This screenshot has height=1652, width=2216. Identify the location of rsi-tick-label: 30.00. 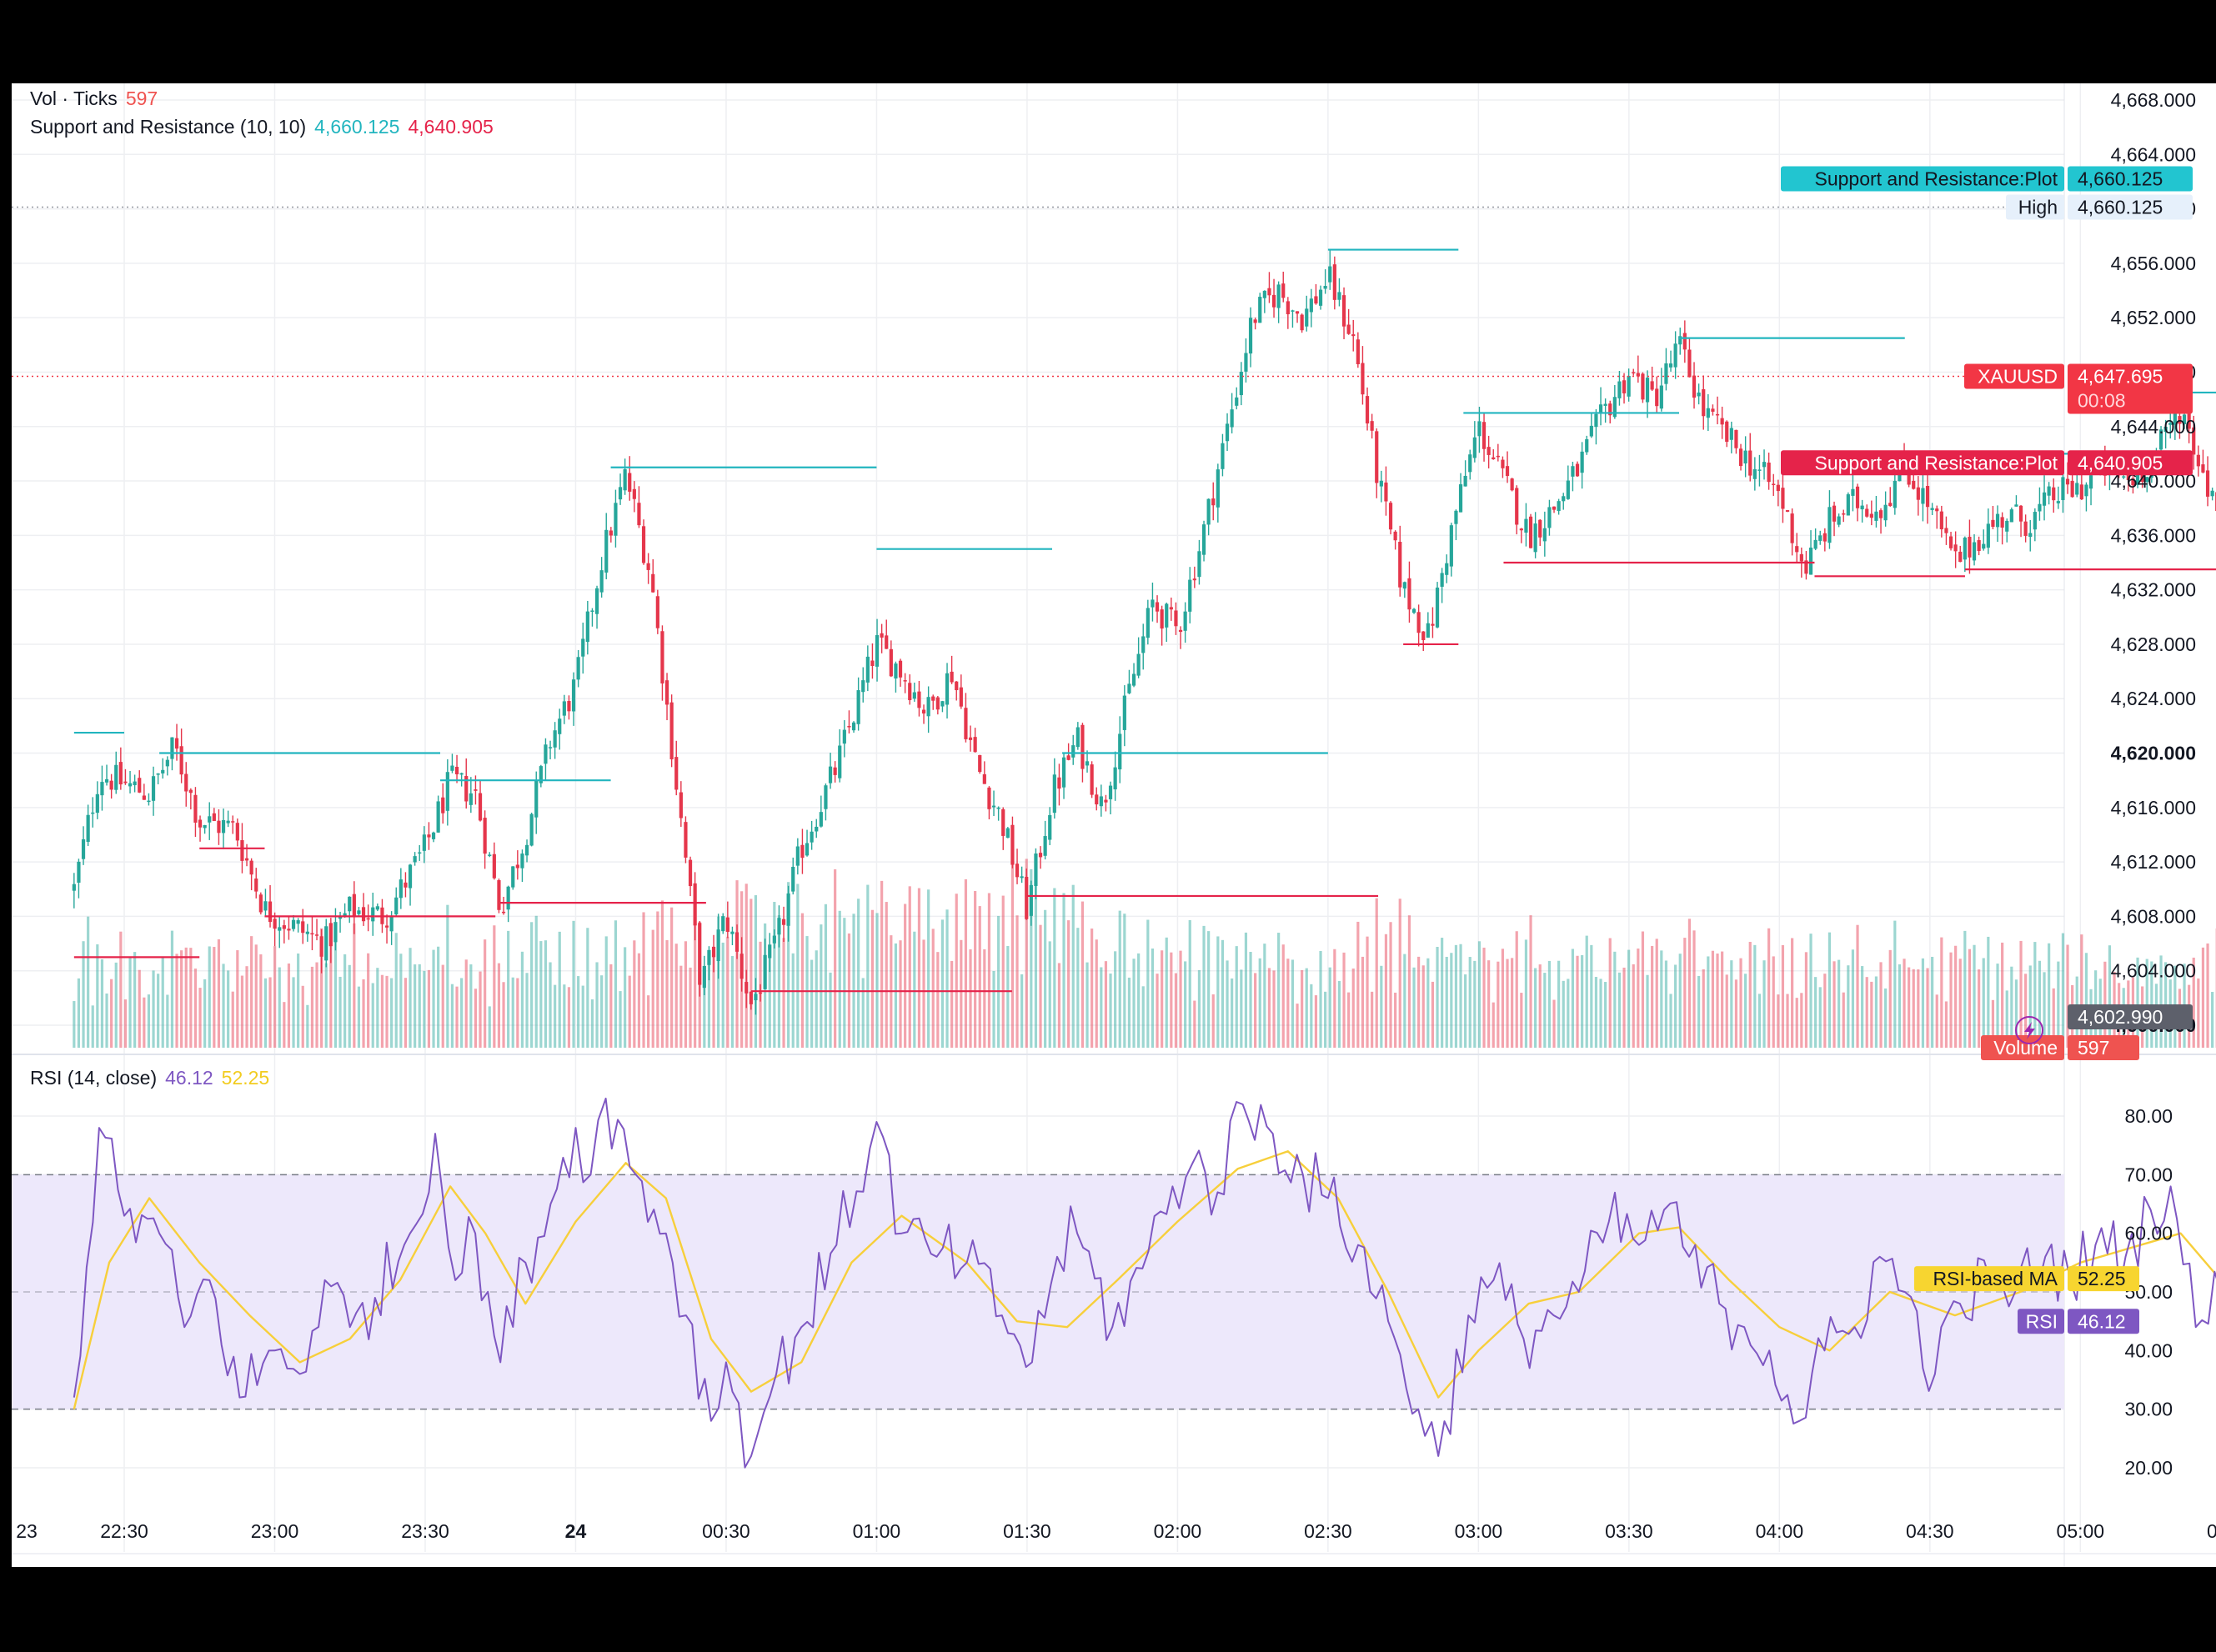
(2148, 1409).